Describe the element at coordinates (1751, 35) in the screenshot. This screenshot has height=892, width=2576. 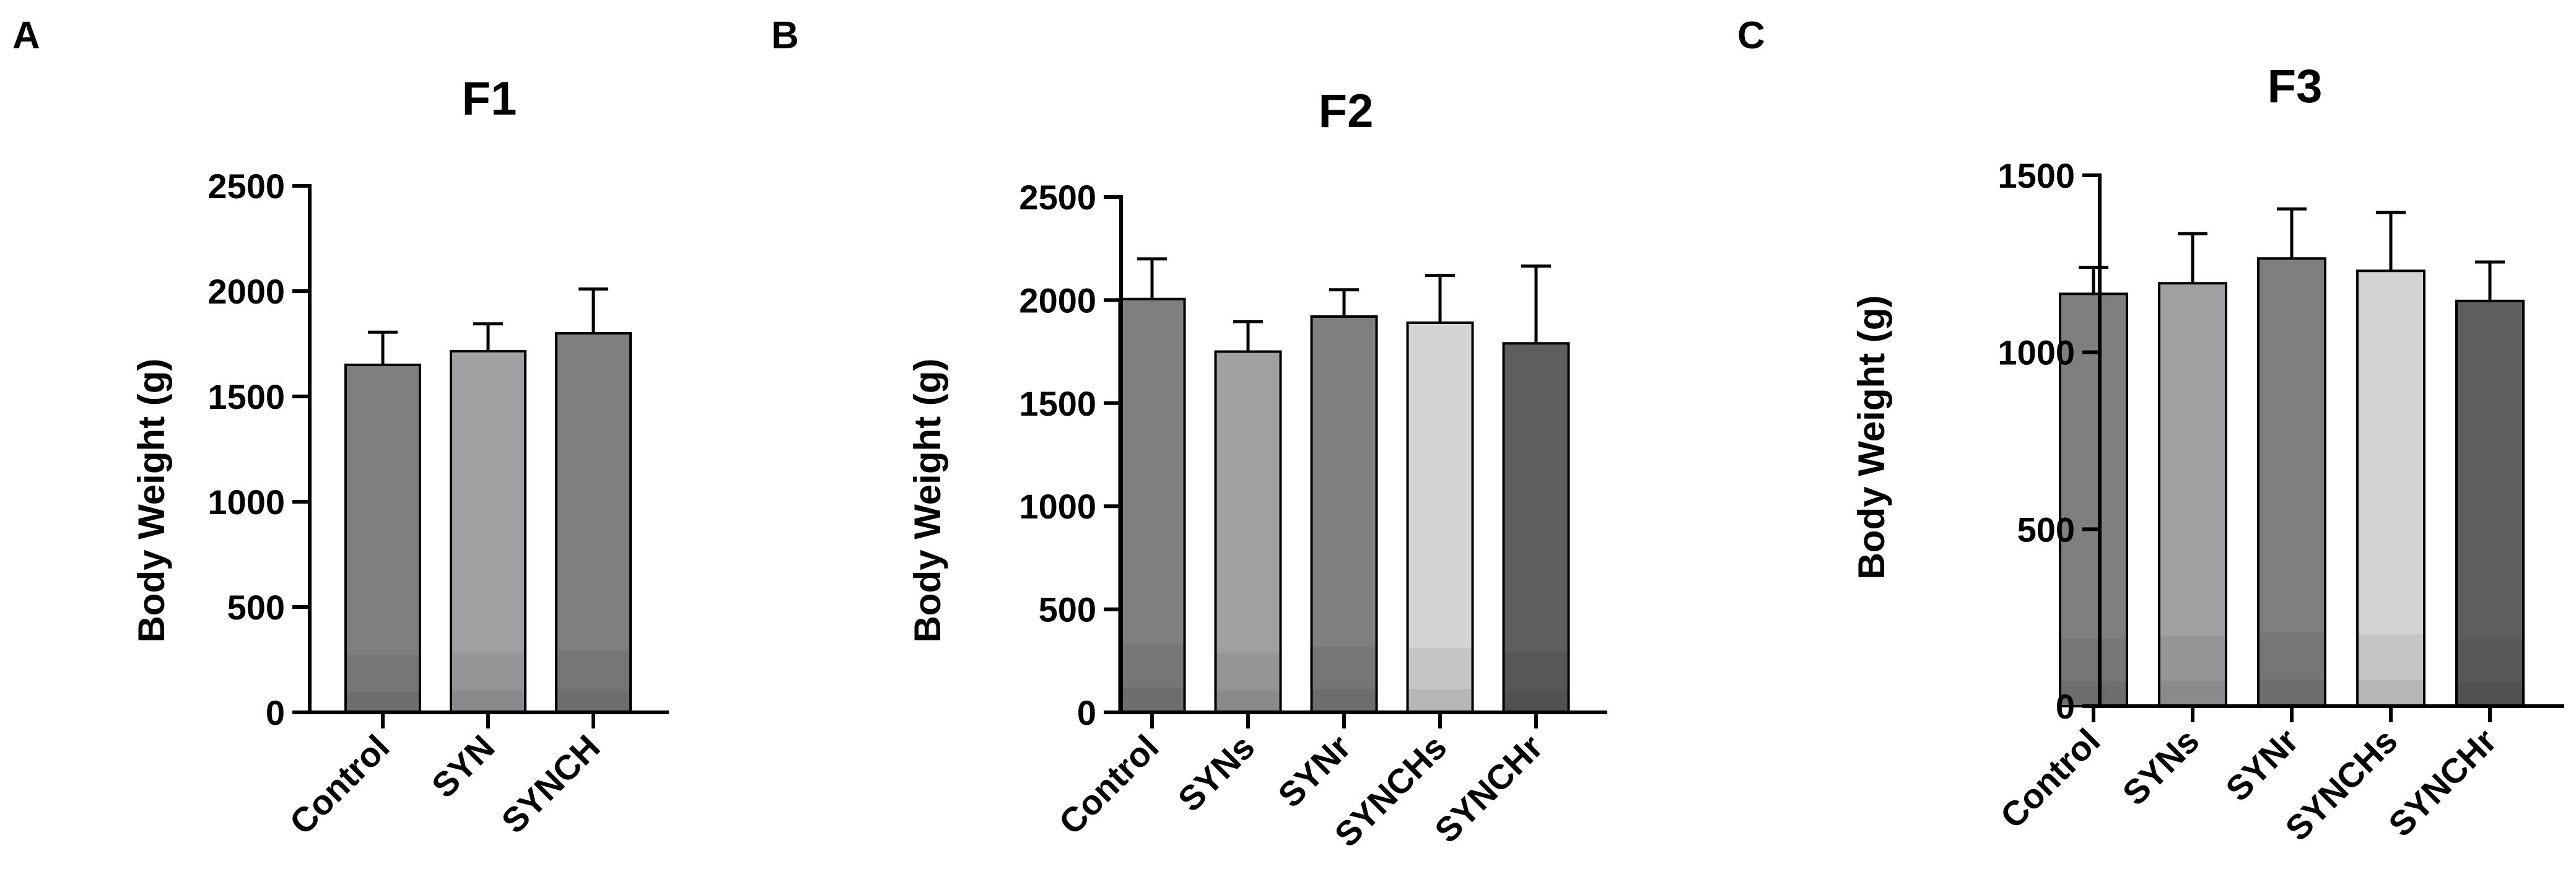
I see `panel-c-label: C` at that location.